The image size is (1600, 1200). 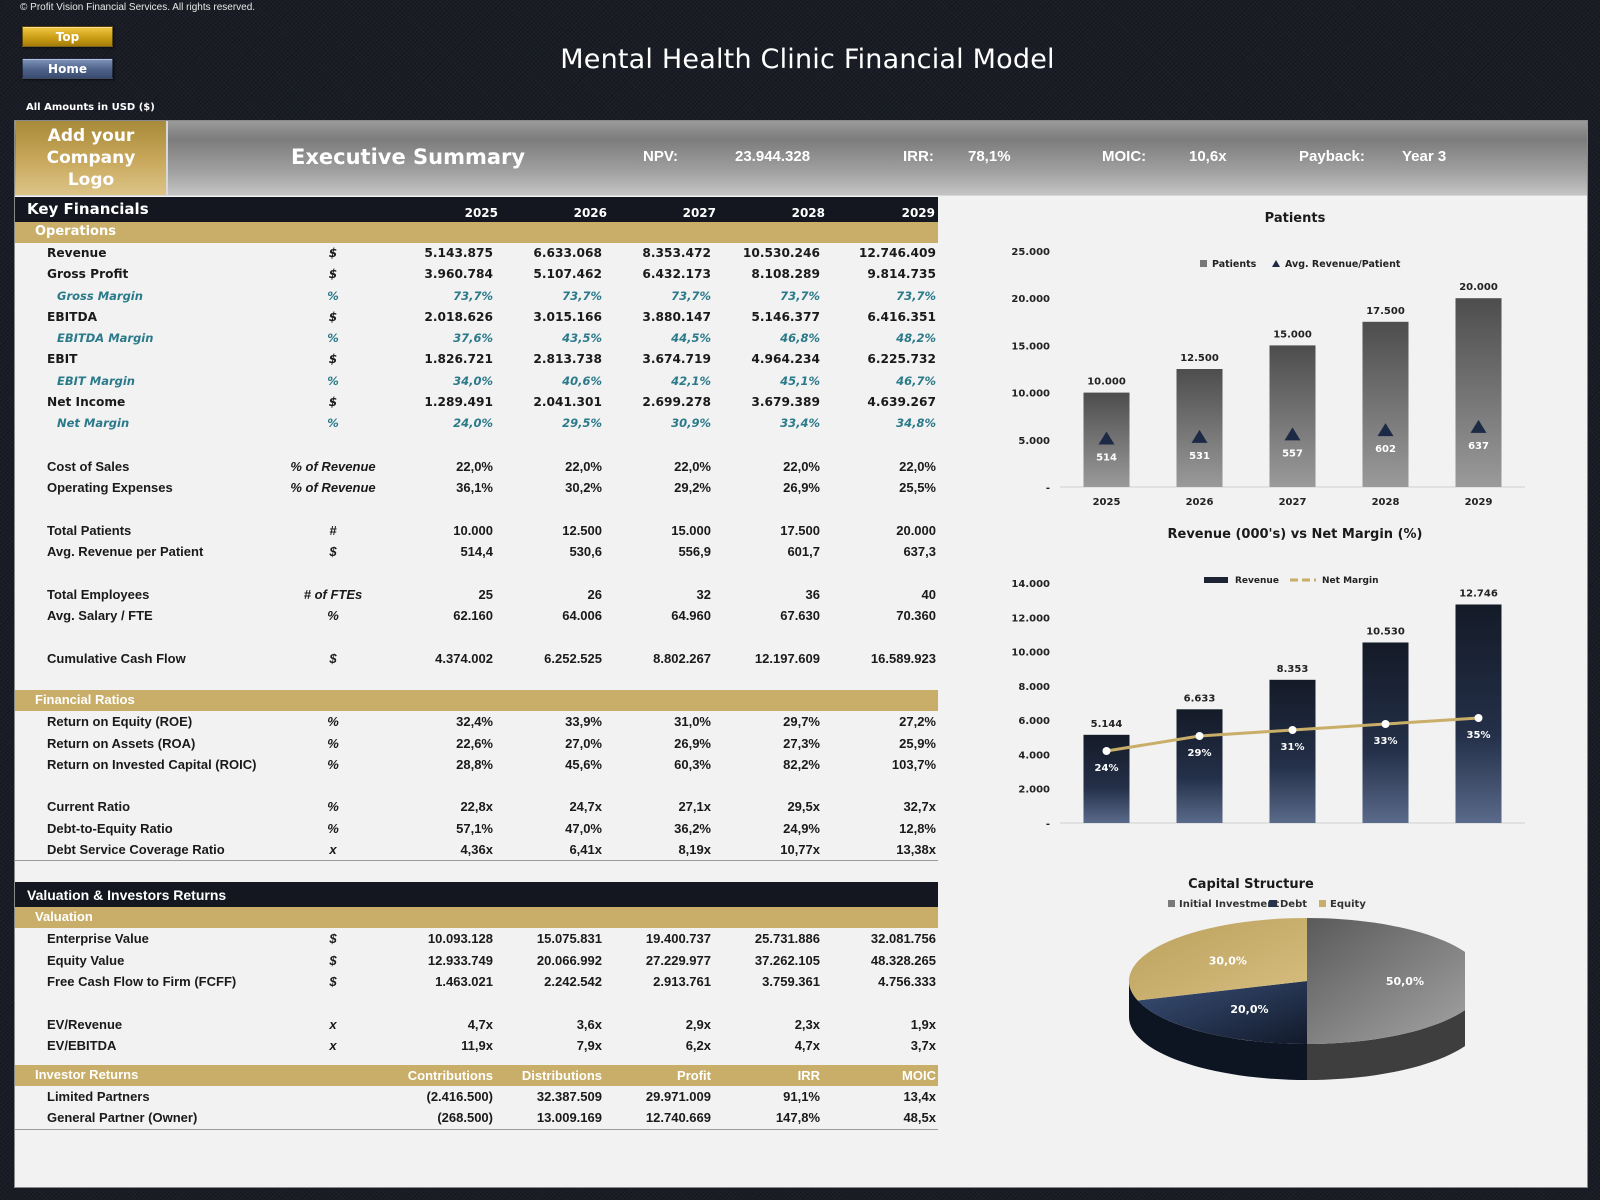 What do you see at coordinates (476, 296) in the screenshot?
I see `table-row: Gross Margin% 73,7% 73,7% 73,7% 73,7% 73,7%` at bounding box center [476, 296].